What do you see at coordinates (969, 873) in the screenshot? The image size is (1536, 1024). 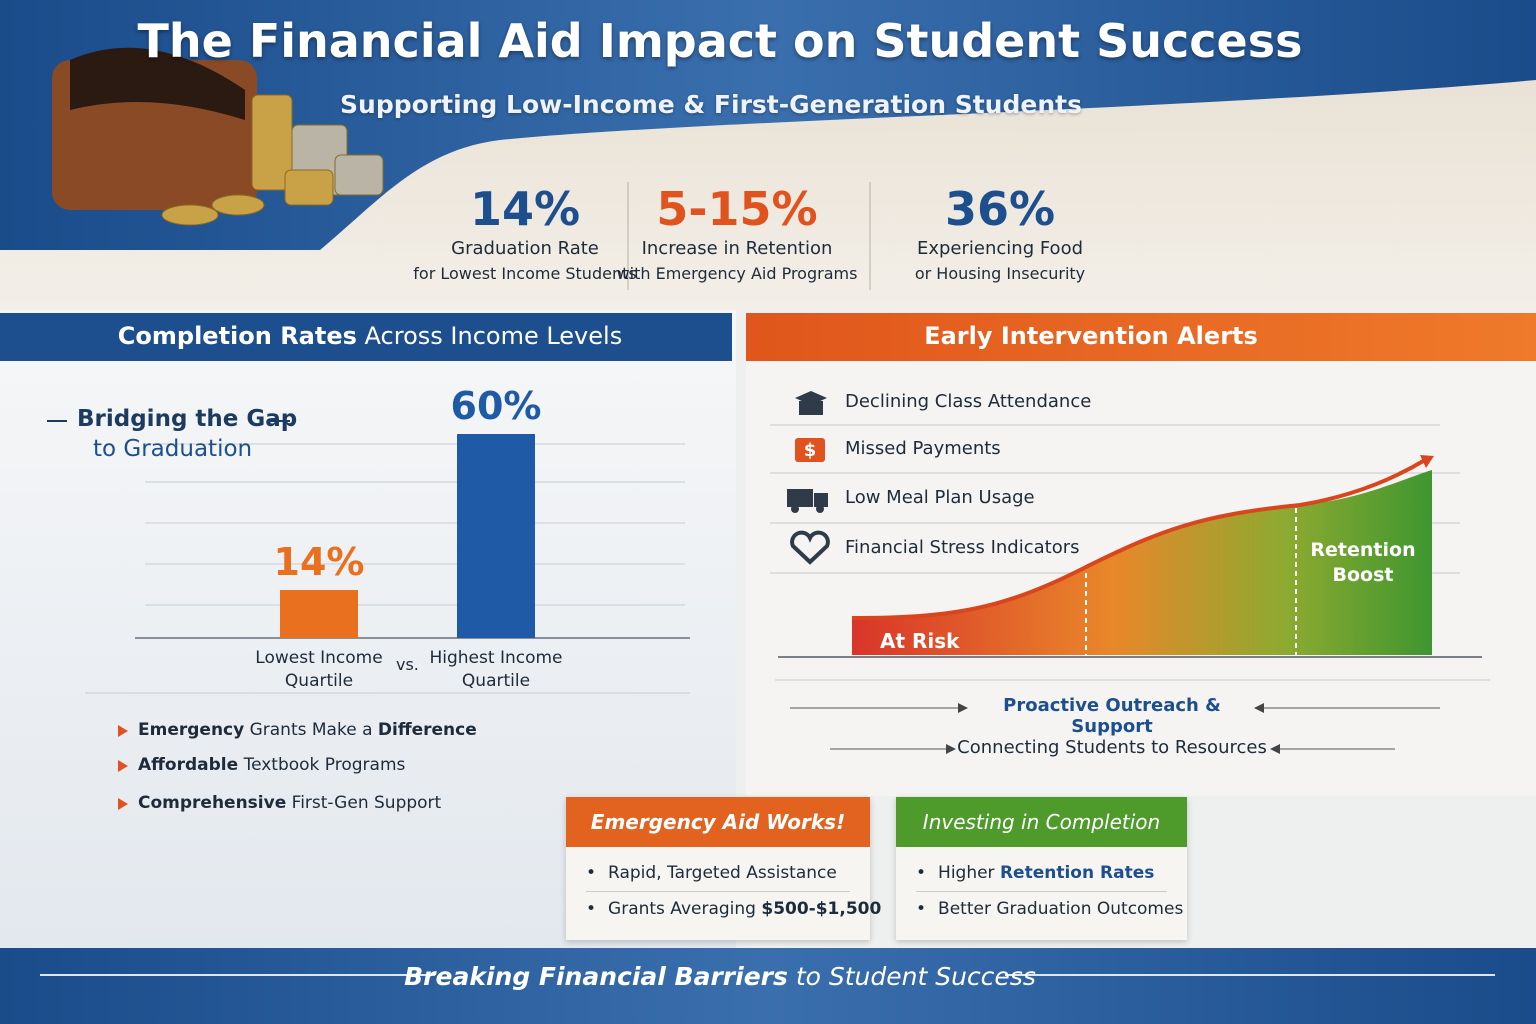 I see `text-part: Higher` at bounding box center [969, 873].